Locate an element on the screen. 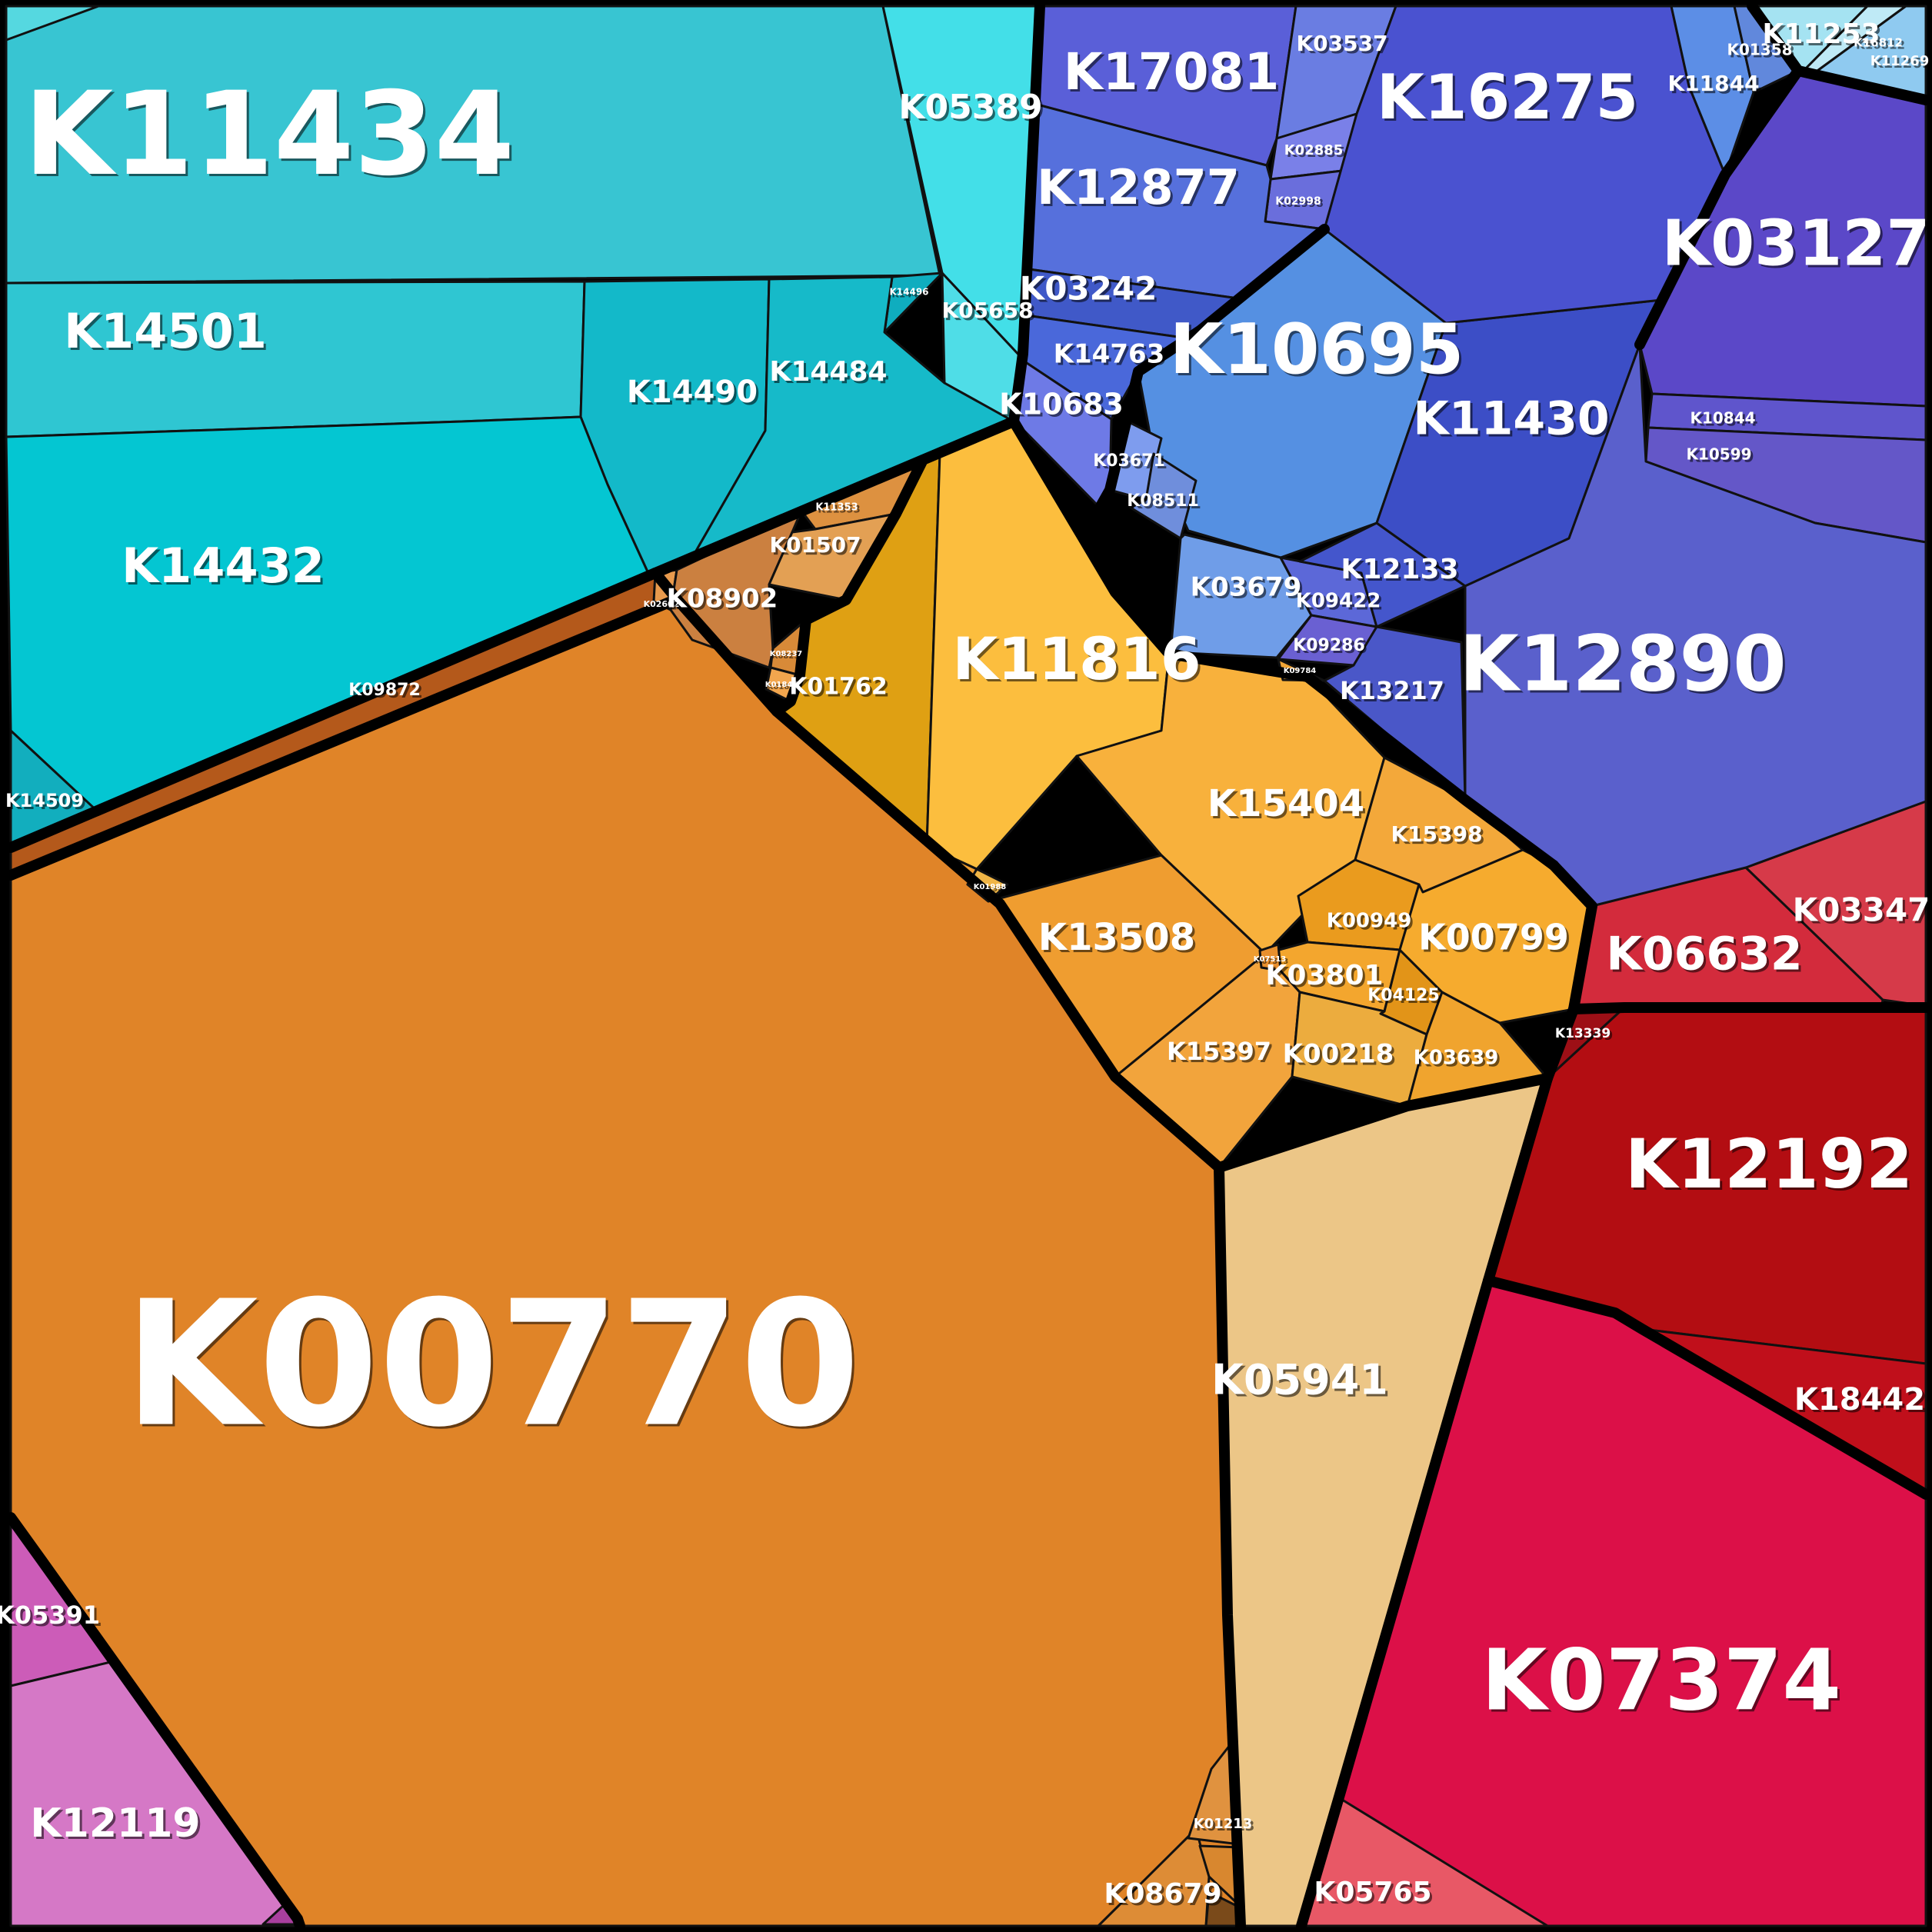  cell-label-K12192: K12192 is located at coordinates (1769, 1164).